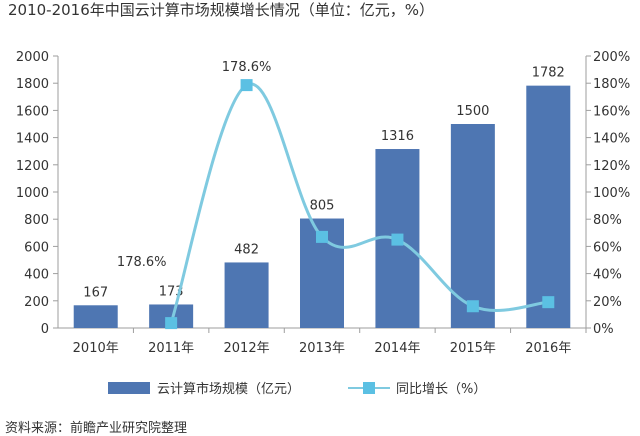 This screenshot has width=640, height=436. What do you see at coordinates (96, 348) in the screenshot?
I see `x-axis-tick-label: 2010年` at bounding box center [96, 348].